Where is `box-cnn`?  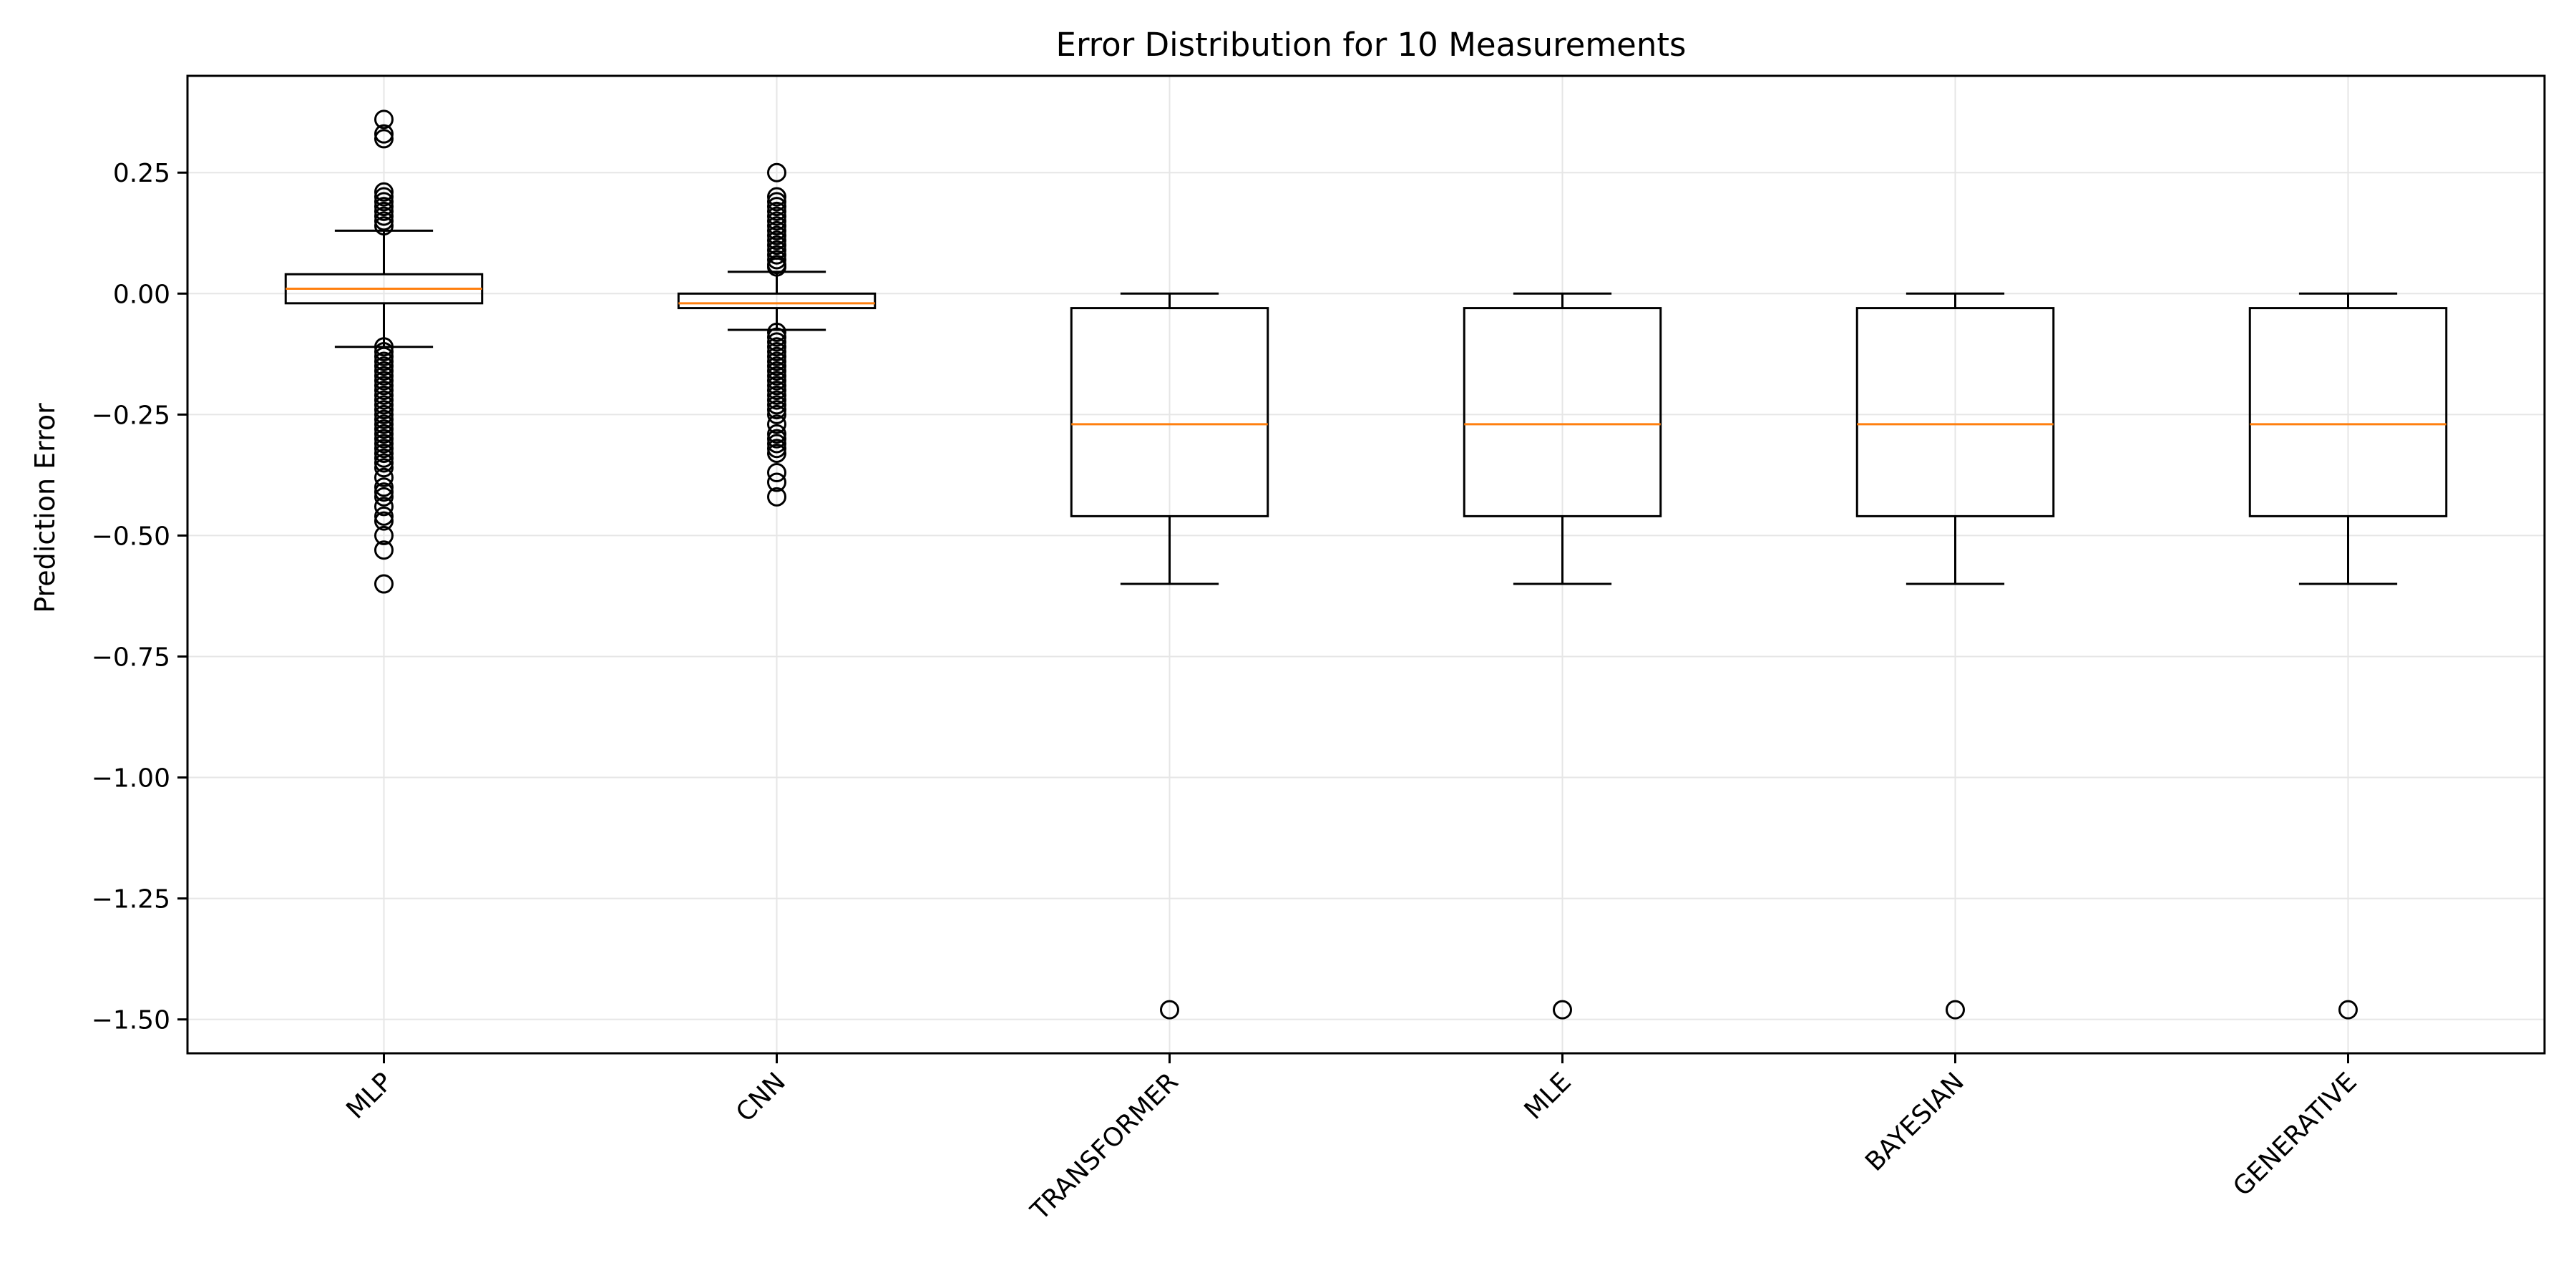
box-cnn is located at coordinates (777, 334).